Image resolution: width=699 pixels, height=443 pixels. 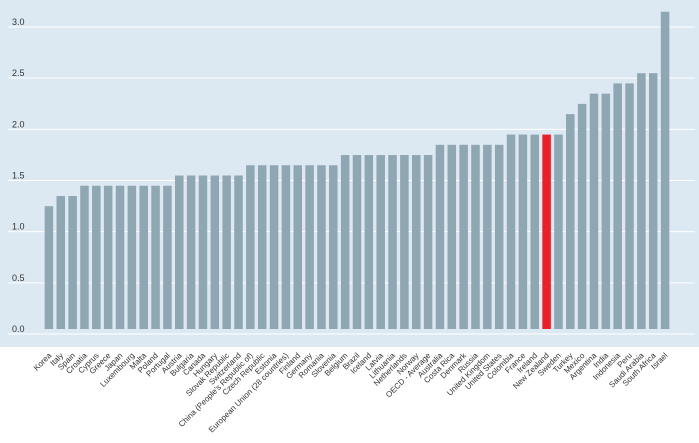 What do you see at coordinates (18, 73) in the screenshot?
I see `y-tick-label: 2.5` at bounding box center [18, 73].